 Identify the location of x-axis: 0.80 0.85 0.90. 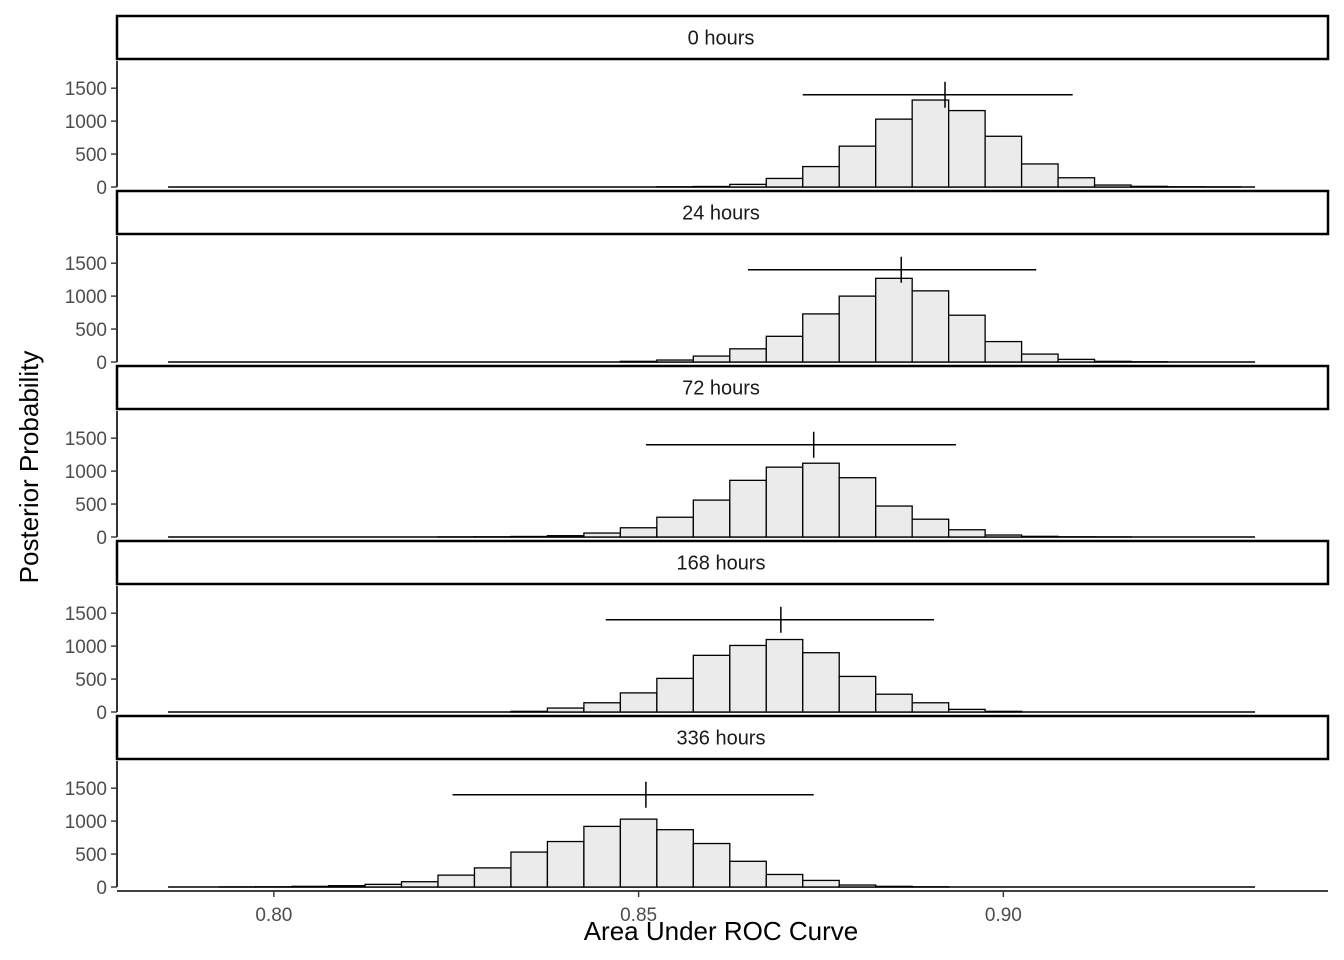
(722, 908).